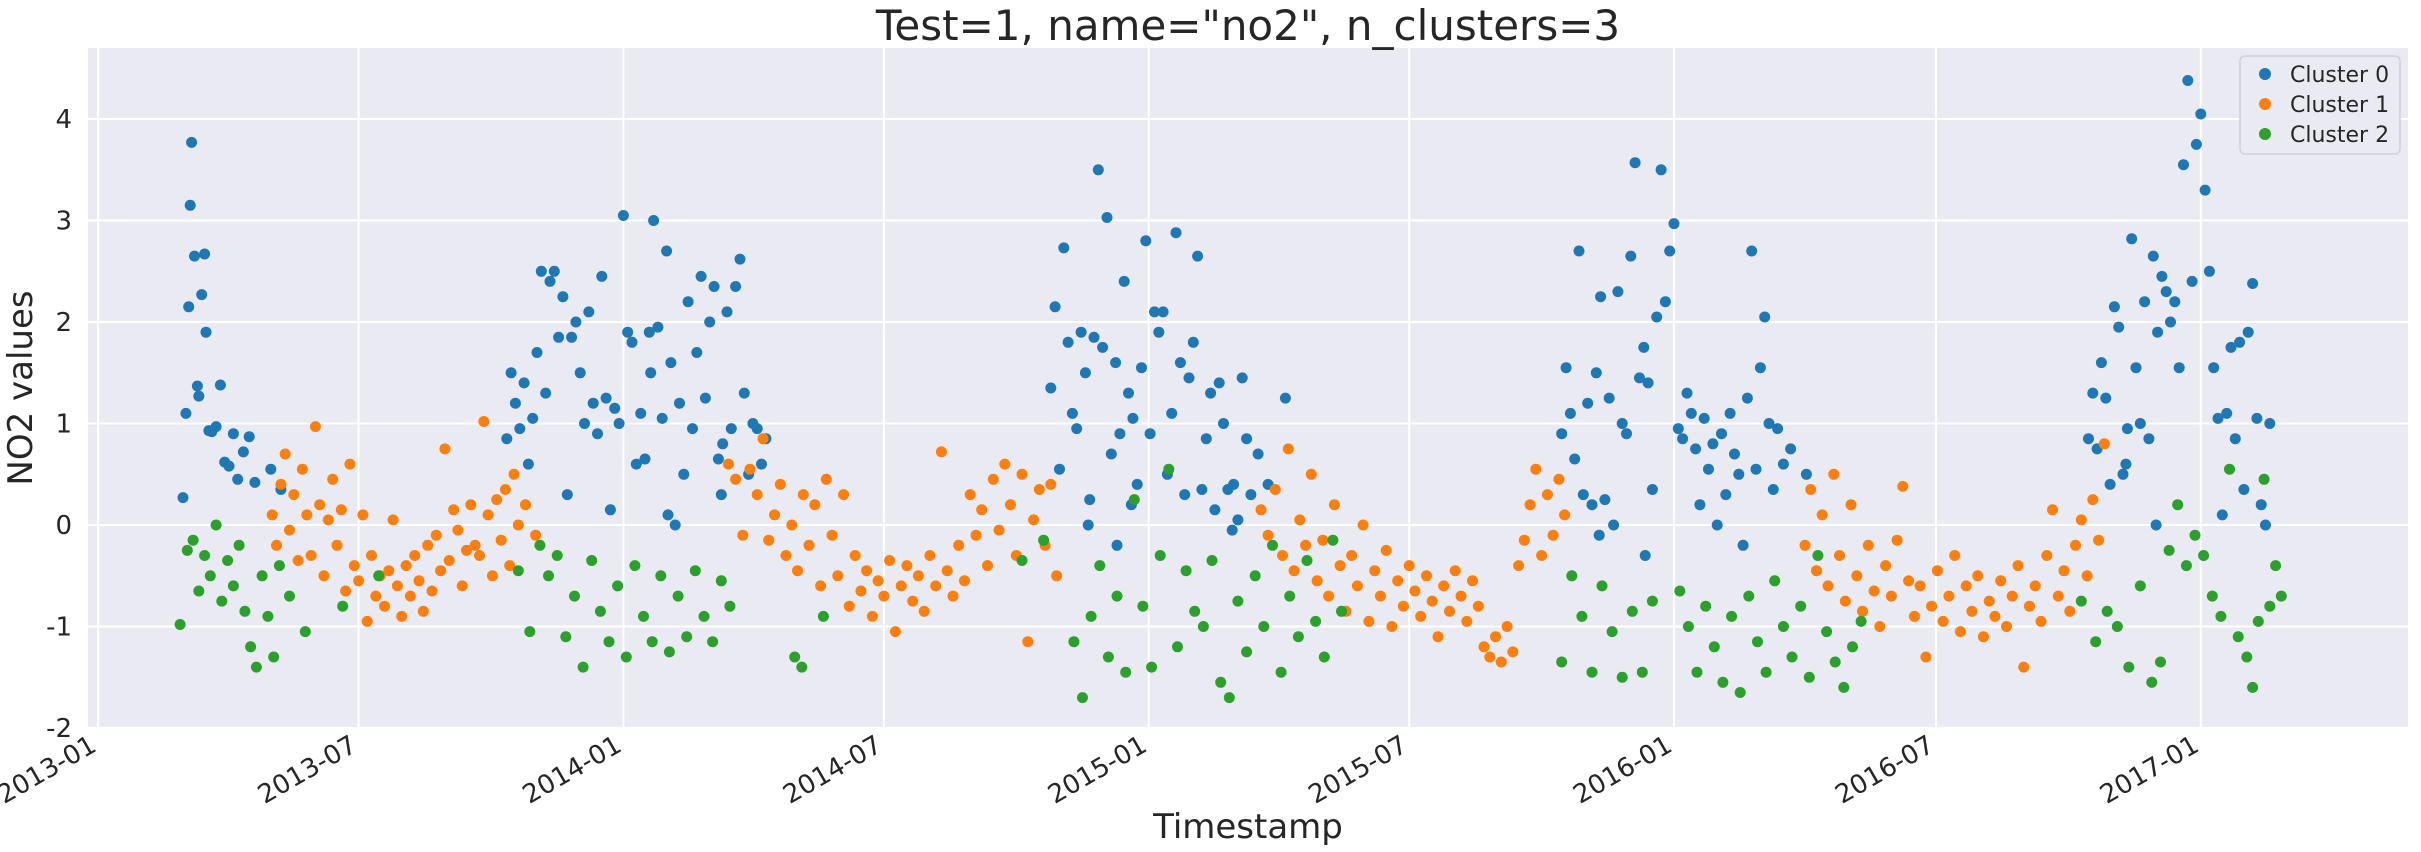 The height and width of the screenshot is (852, 2421). I want to click on x-tick-label: 2013-07, so click(307, 770).